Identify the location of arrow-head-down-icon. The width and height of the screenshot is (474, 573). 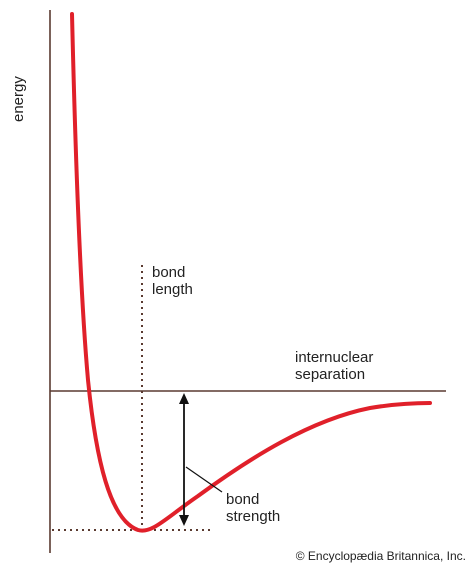
(184, 520).